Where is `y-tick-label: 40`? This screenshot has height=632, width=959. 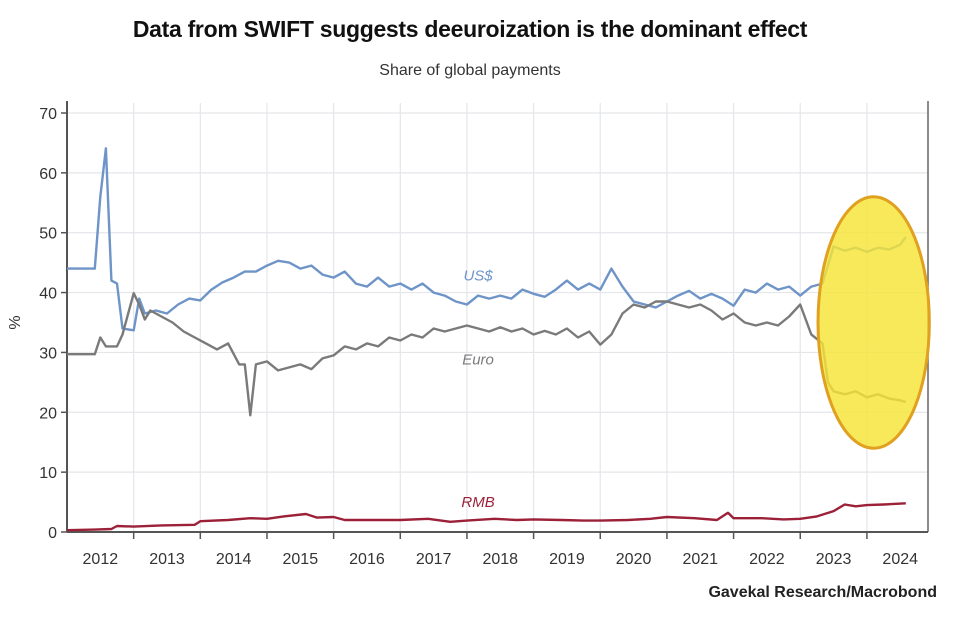
y-tick-label: 40 is located at coordinates (48, 294).